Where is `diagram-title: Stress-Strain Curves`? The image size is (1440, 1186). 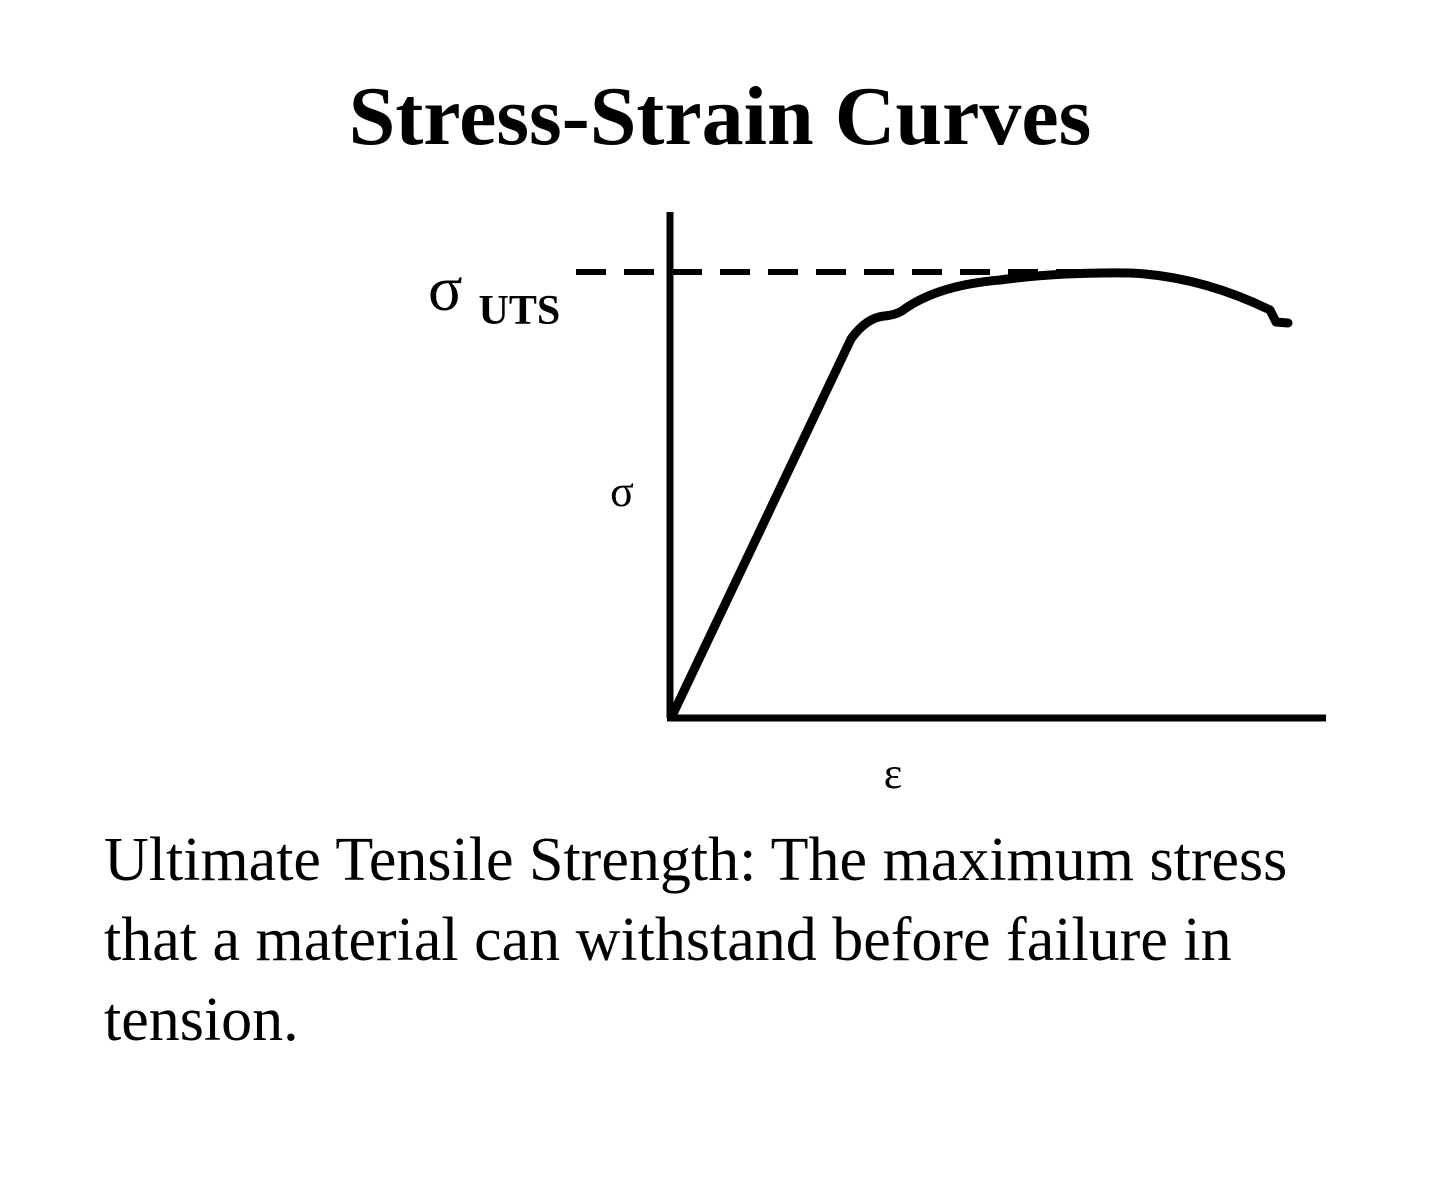
diagram-title: Stress-Strain Curves is located at coordinates (720, 116).